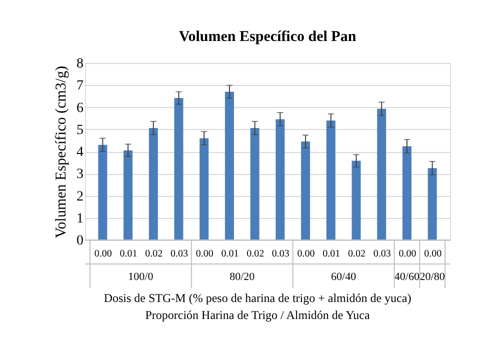 This screenshot has width=480, height=340. I want to click on text: 80/20, so click(243, 277).